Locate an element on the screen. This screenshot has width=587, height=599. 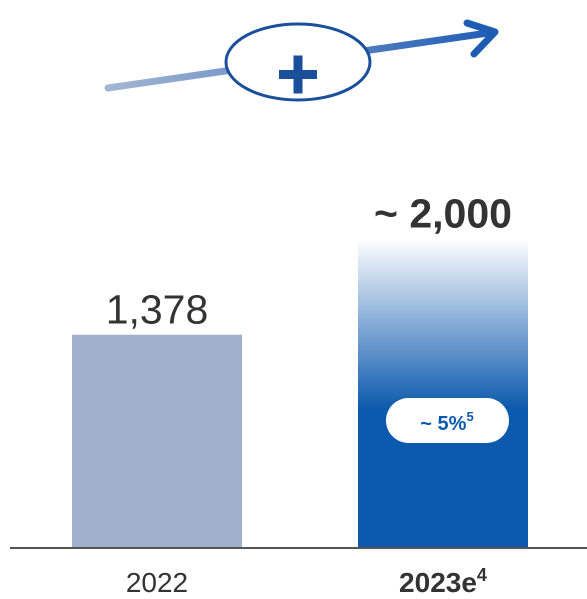
growth-badge-pill is located at coordinates (447, 420).